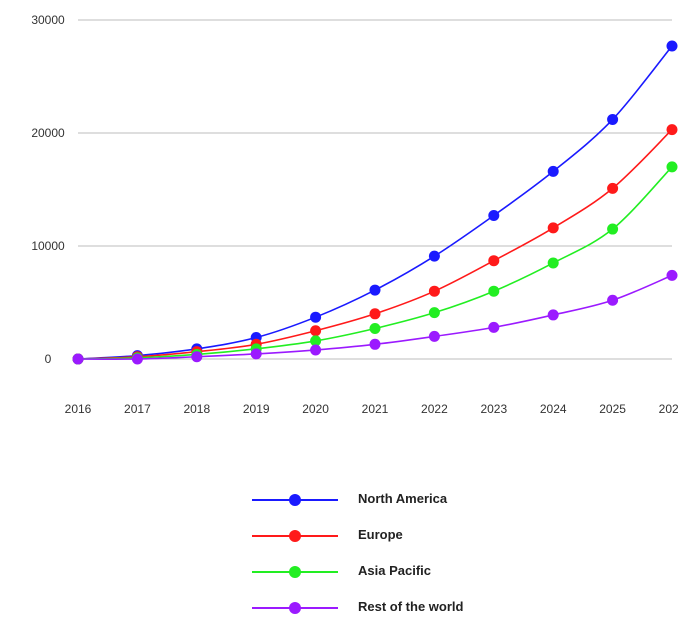  Describe the element at coordinates (403, 498) in the screenshot. I see `legend-label: North America` at that location.